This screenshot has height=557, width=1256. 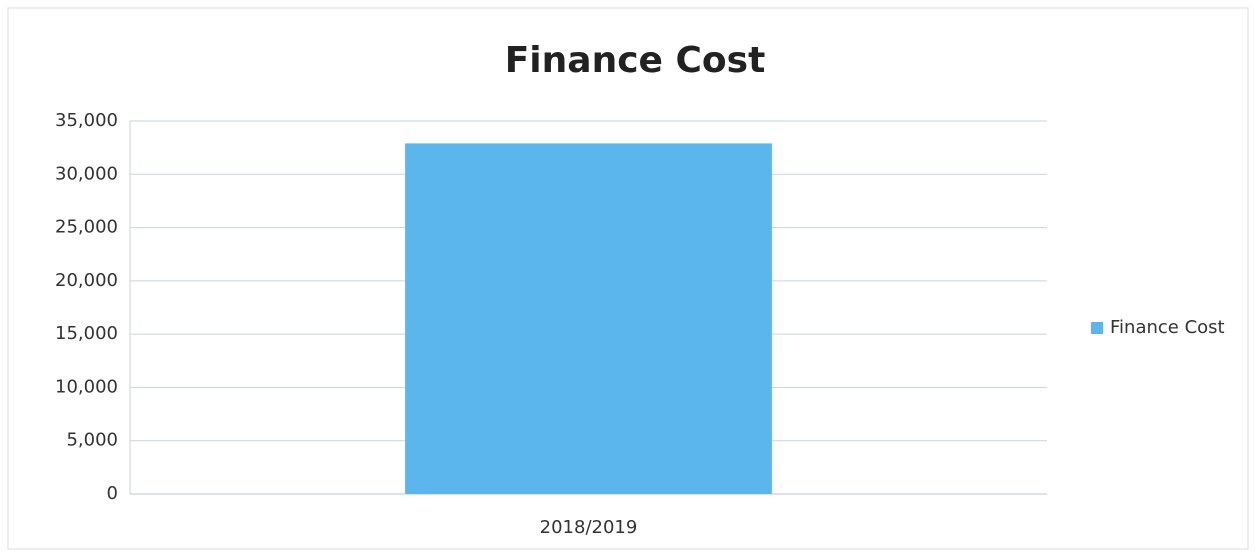 What do you see at coordinates (92, 440) in the screenshot?
I see `y-tick-label: 5,000` at bounding box center [92, 440].